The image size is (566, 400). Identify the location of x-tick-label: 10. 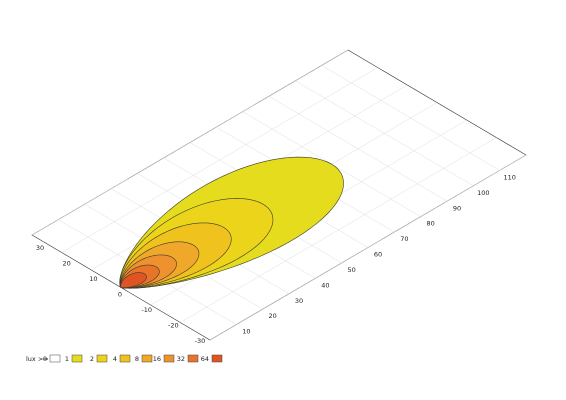
(246, 332).